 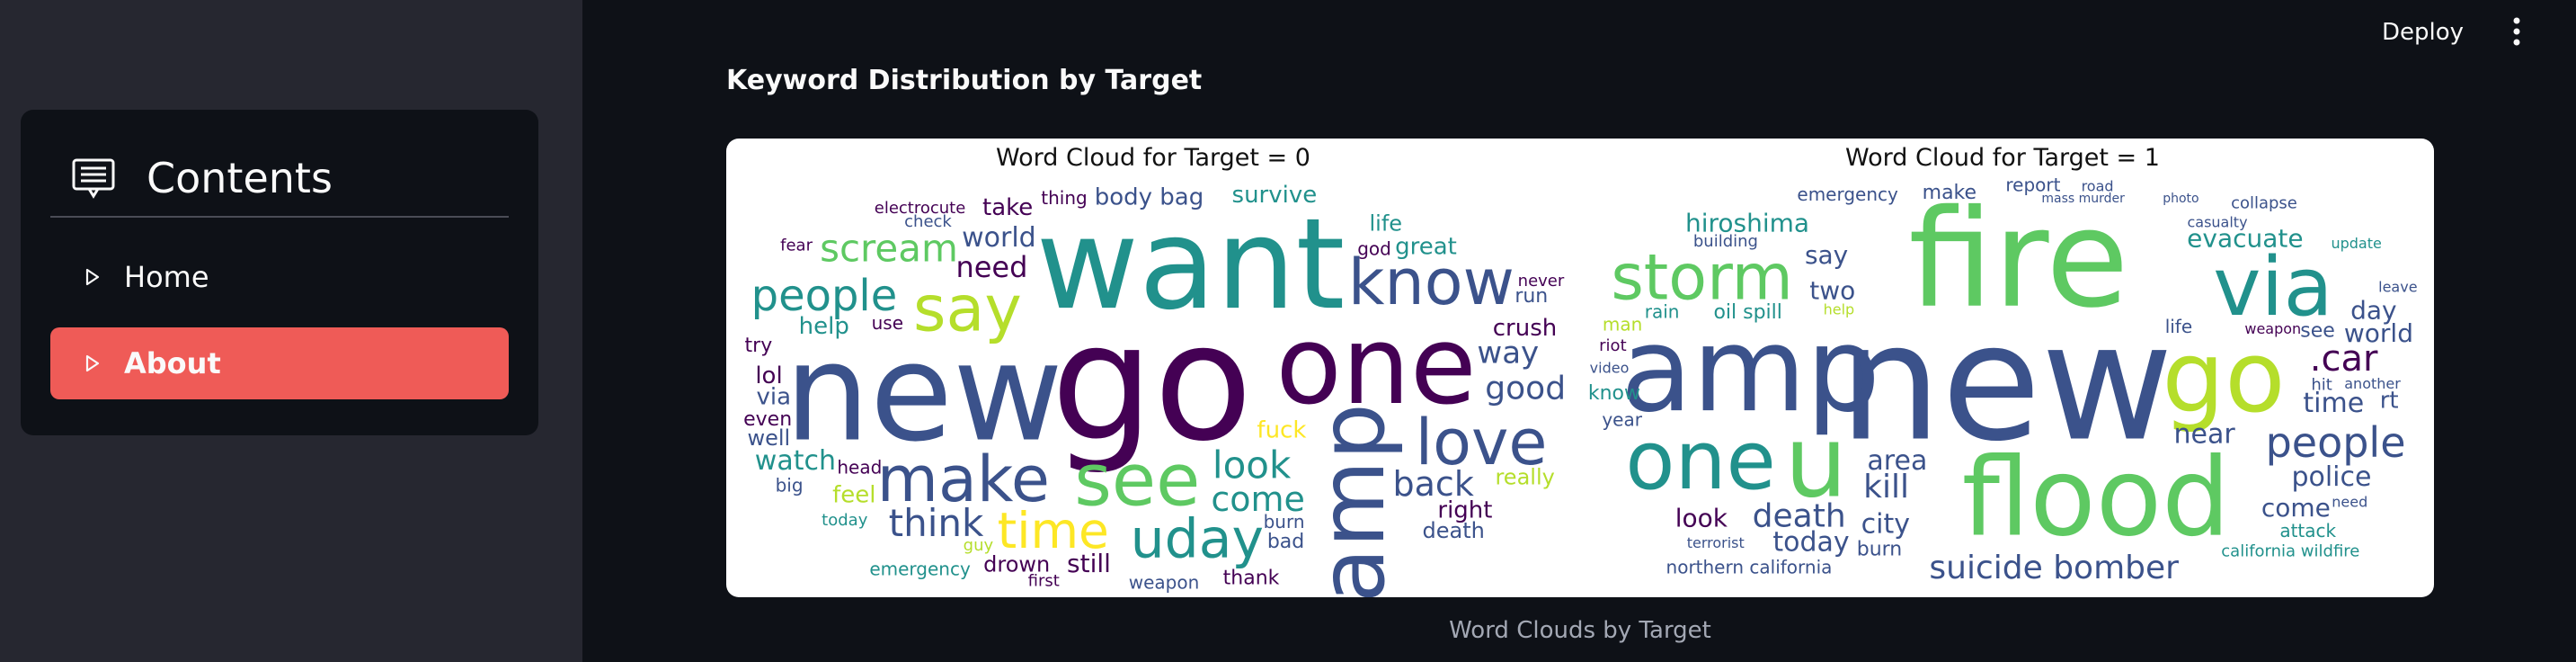 What do you see at coordinates (768, 438) in the screenshot?
I see `word-cloud-word: well` at bounding box center [768, 438].